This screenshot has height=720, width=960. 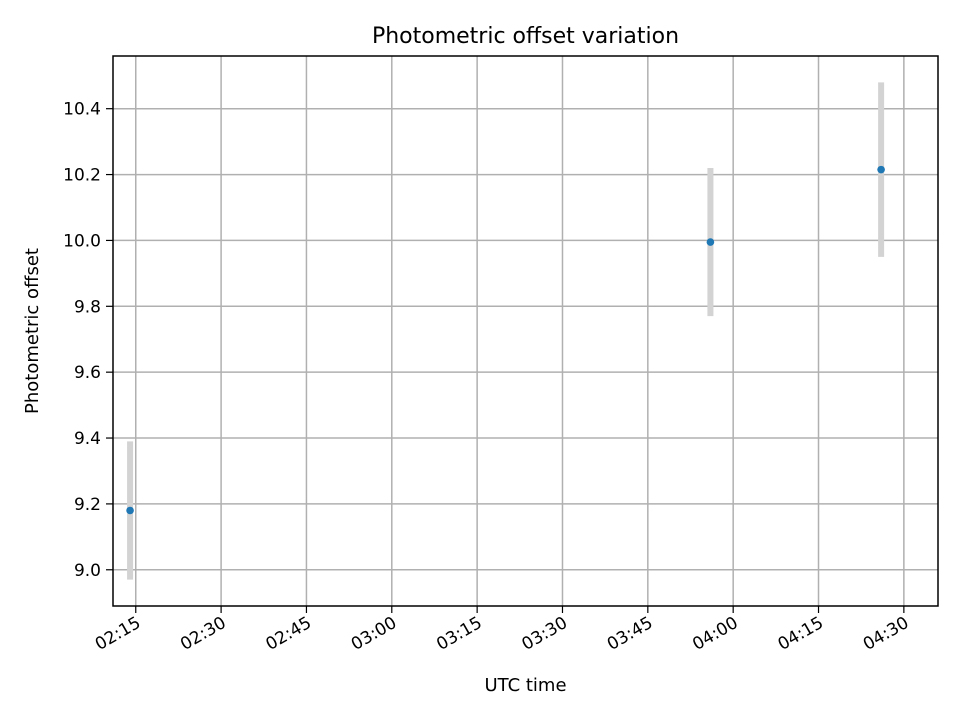 What do you see at coordinates (525, 36) in the screenshot?
I see `chart-title: Photometric offset variation` at bounding box center [525, 36].